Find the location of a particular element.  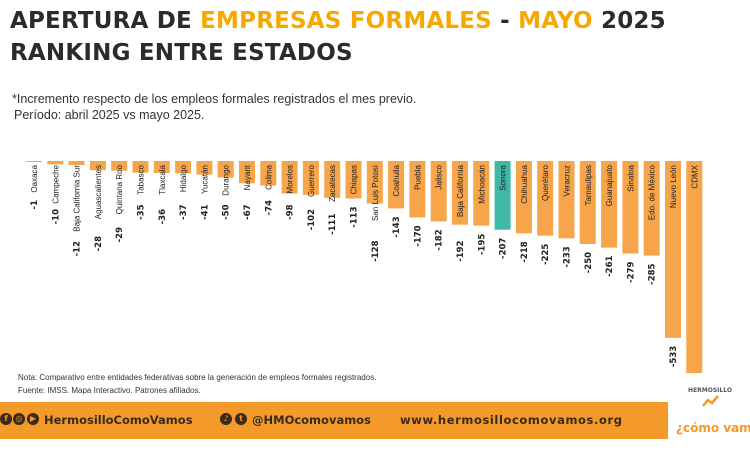

category-label: Sinaloa is located at coordinates (630, 177).